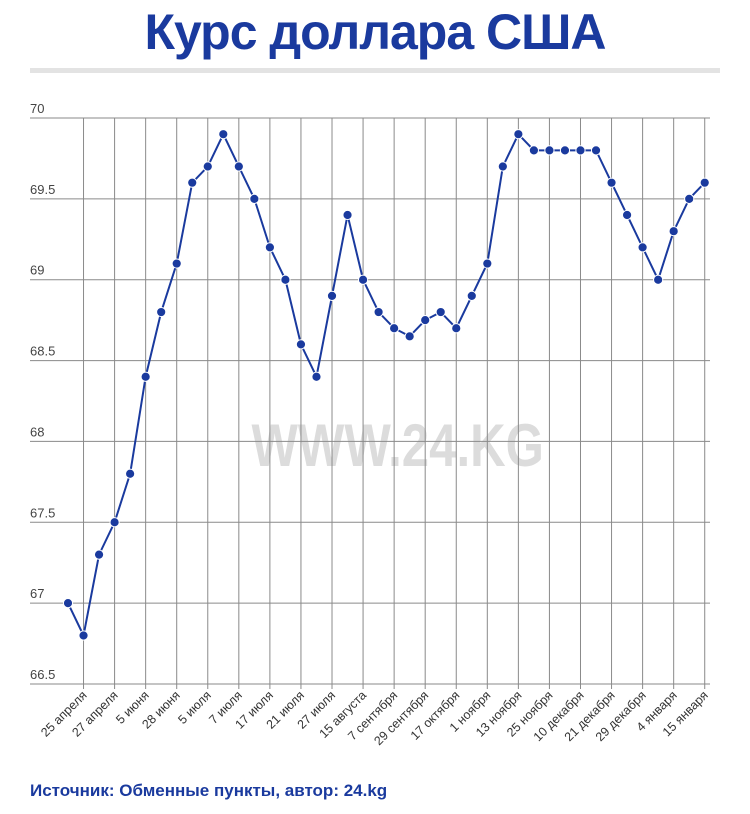  Describe the element at coordinates (375, 70) in the screenshot. I see `title-divider` at that location.